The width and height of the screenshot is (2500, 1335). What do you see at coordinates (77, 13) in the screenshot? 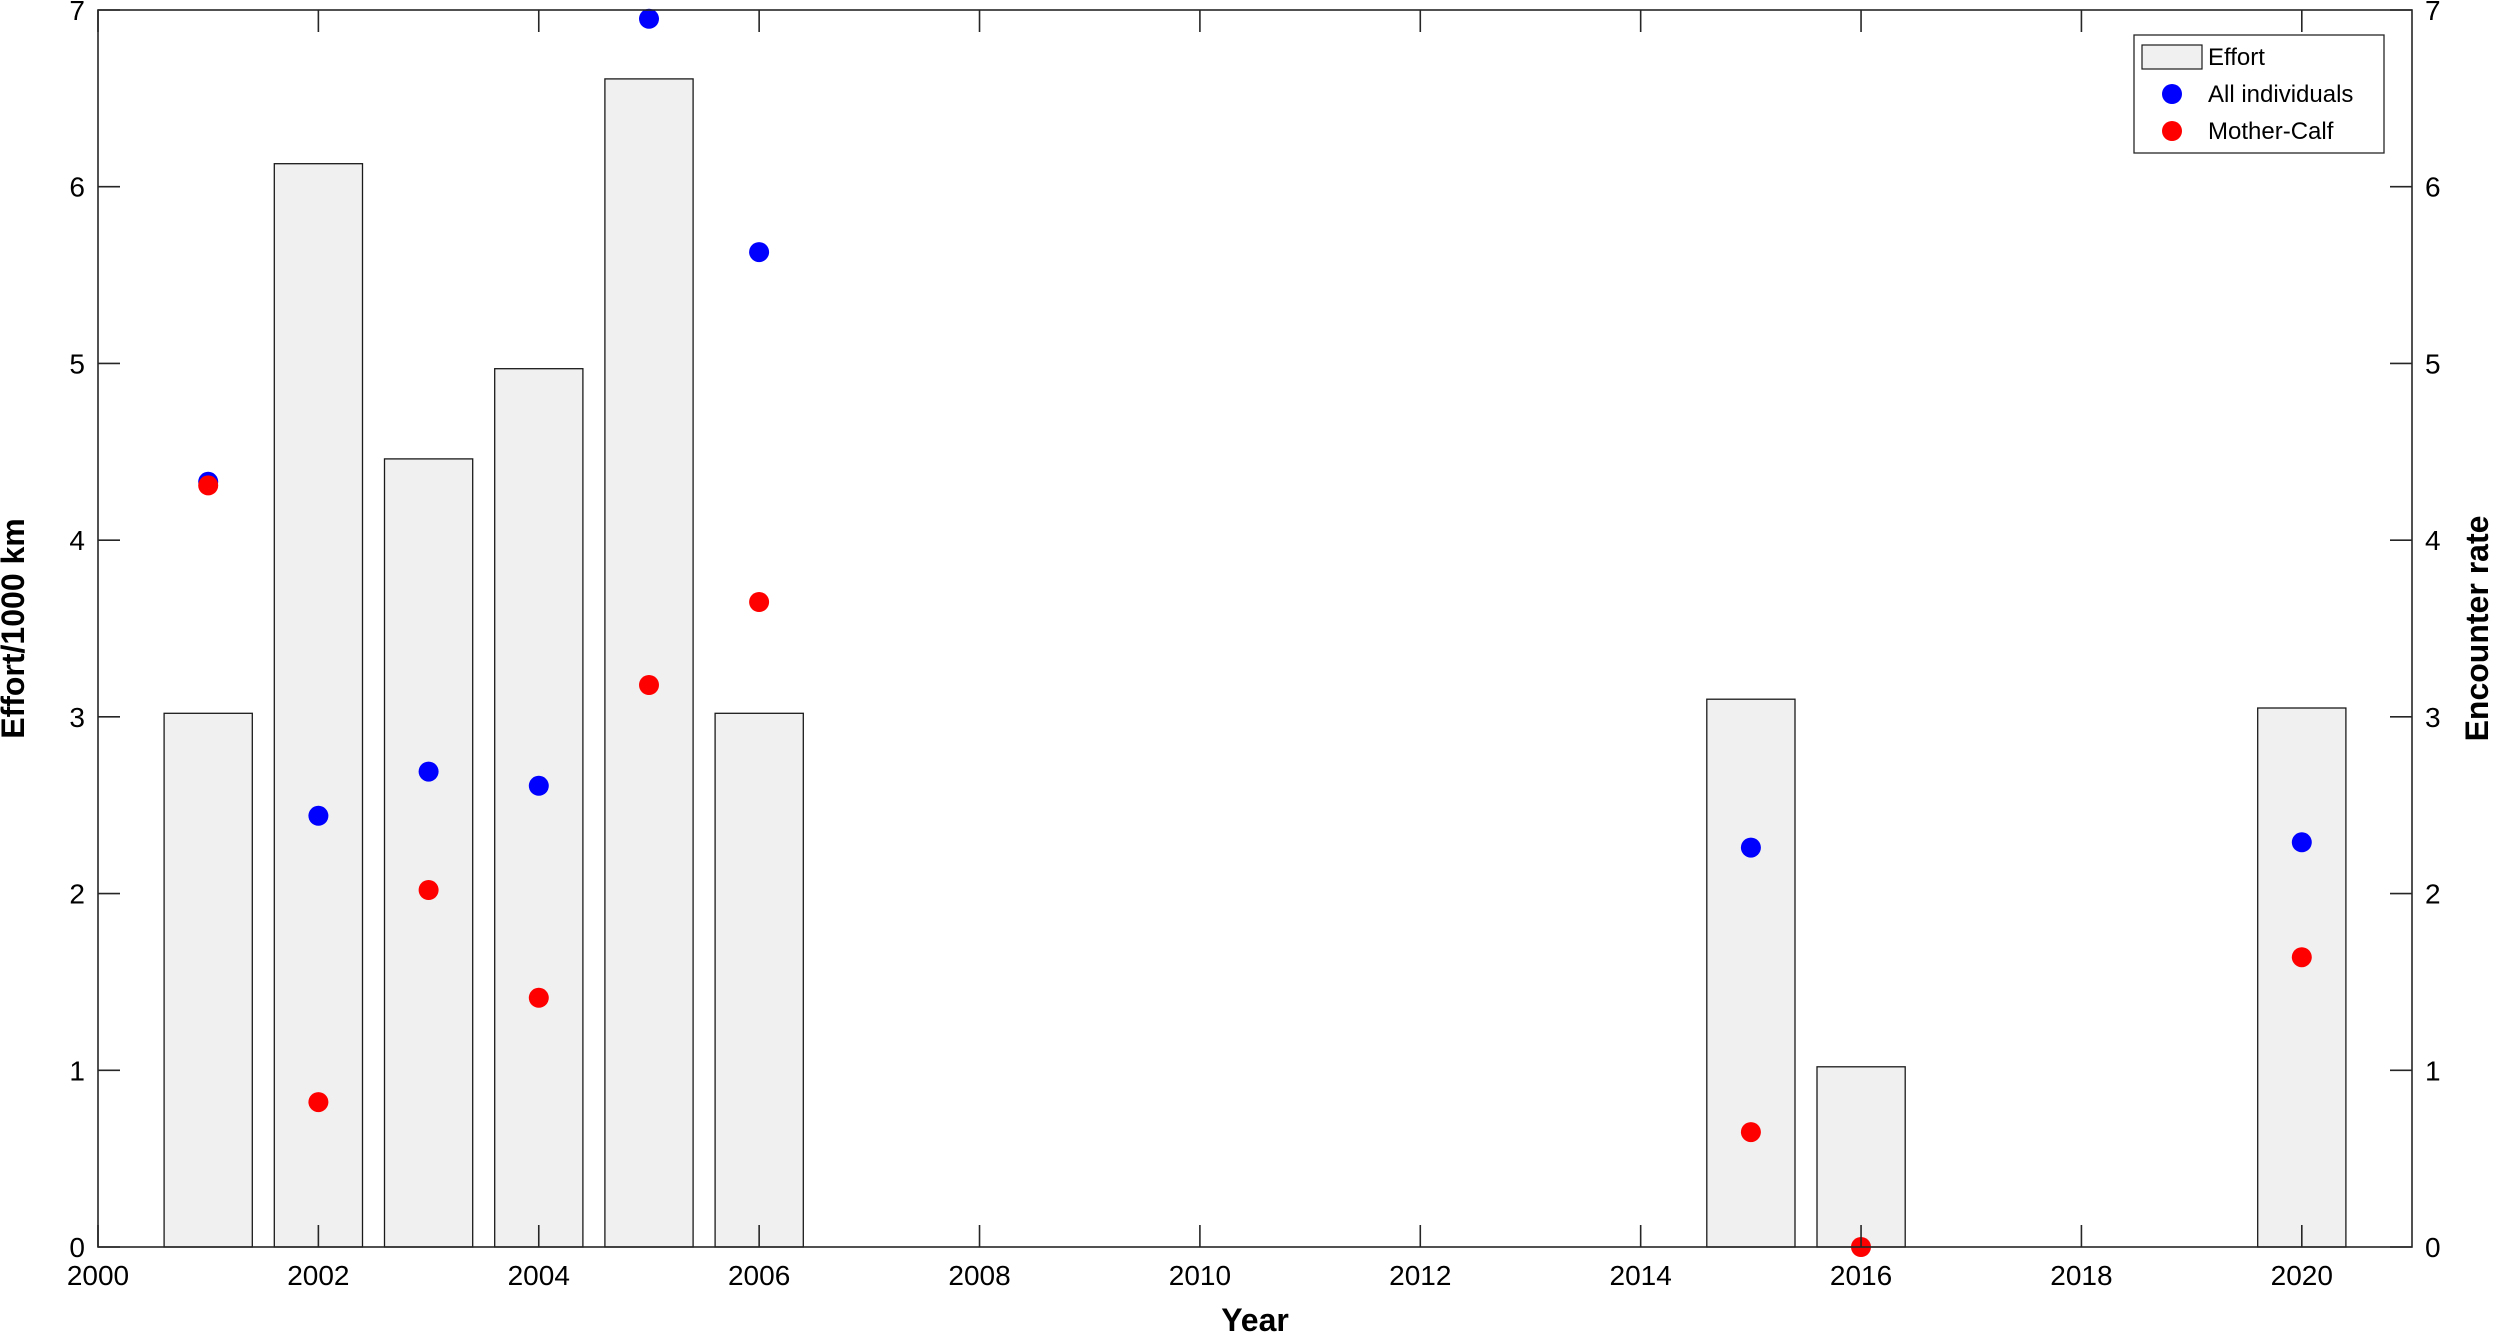
I see `y-left-tick-label-7: 7` at bounding box center [77, 13].